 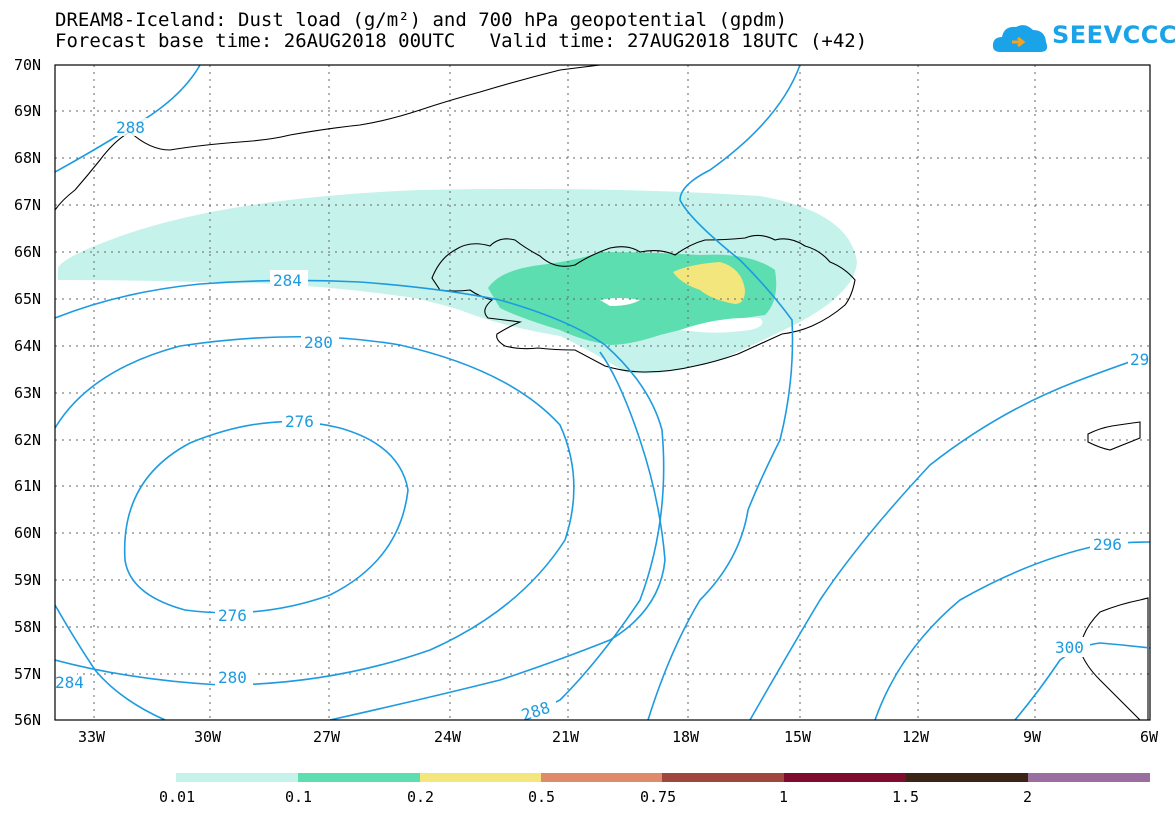 What do you see at coordinates (541, 797) in the screenshot?
I see `colorbar-label: 0.5` at bounding box center [541, 797].